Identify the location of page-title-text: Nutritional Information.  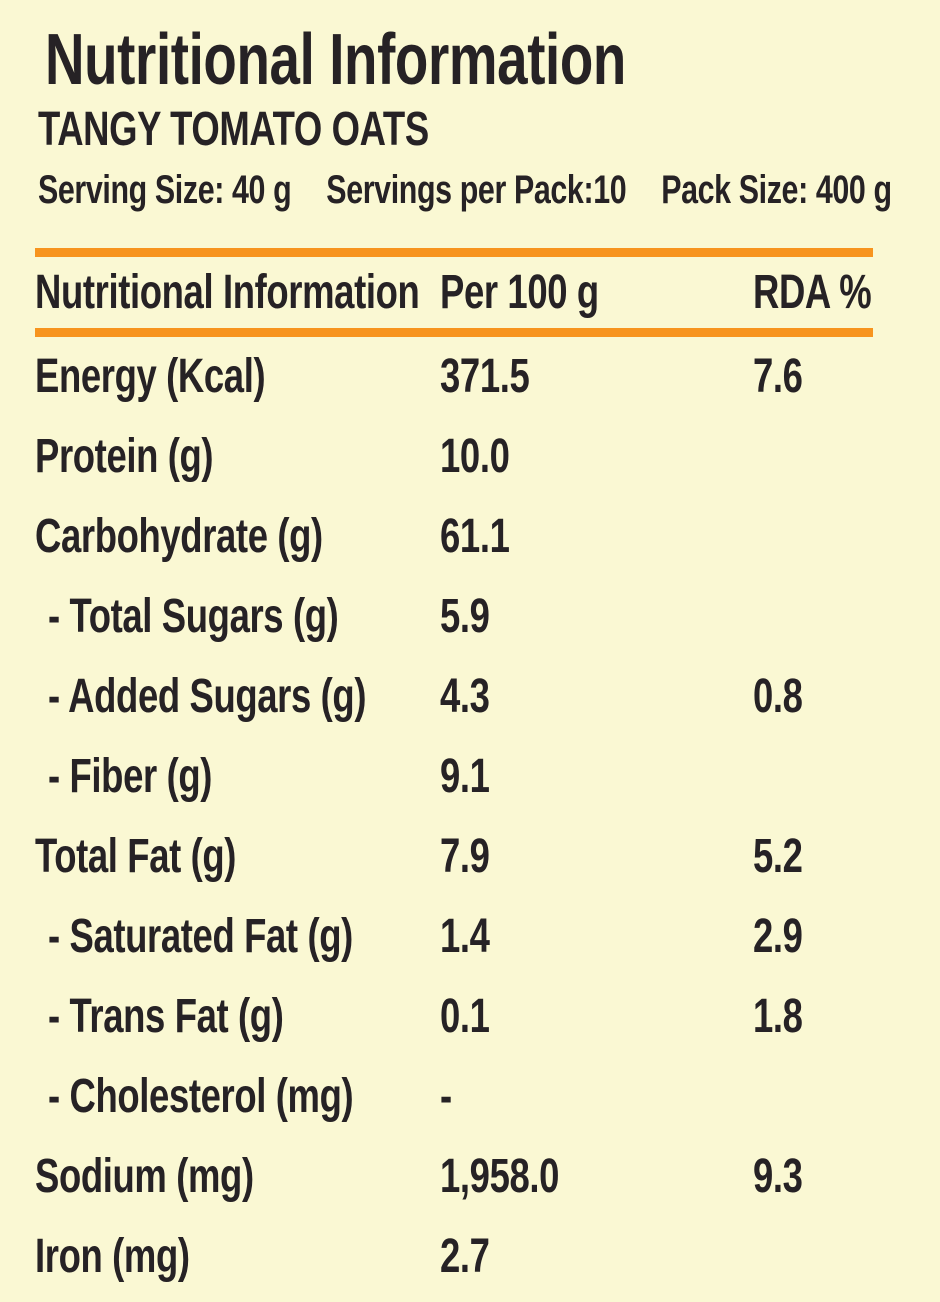
(335, 60).